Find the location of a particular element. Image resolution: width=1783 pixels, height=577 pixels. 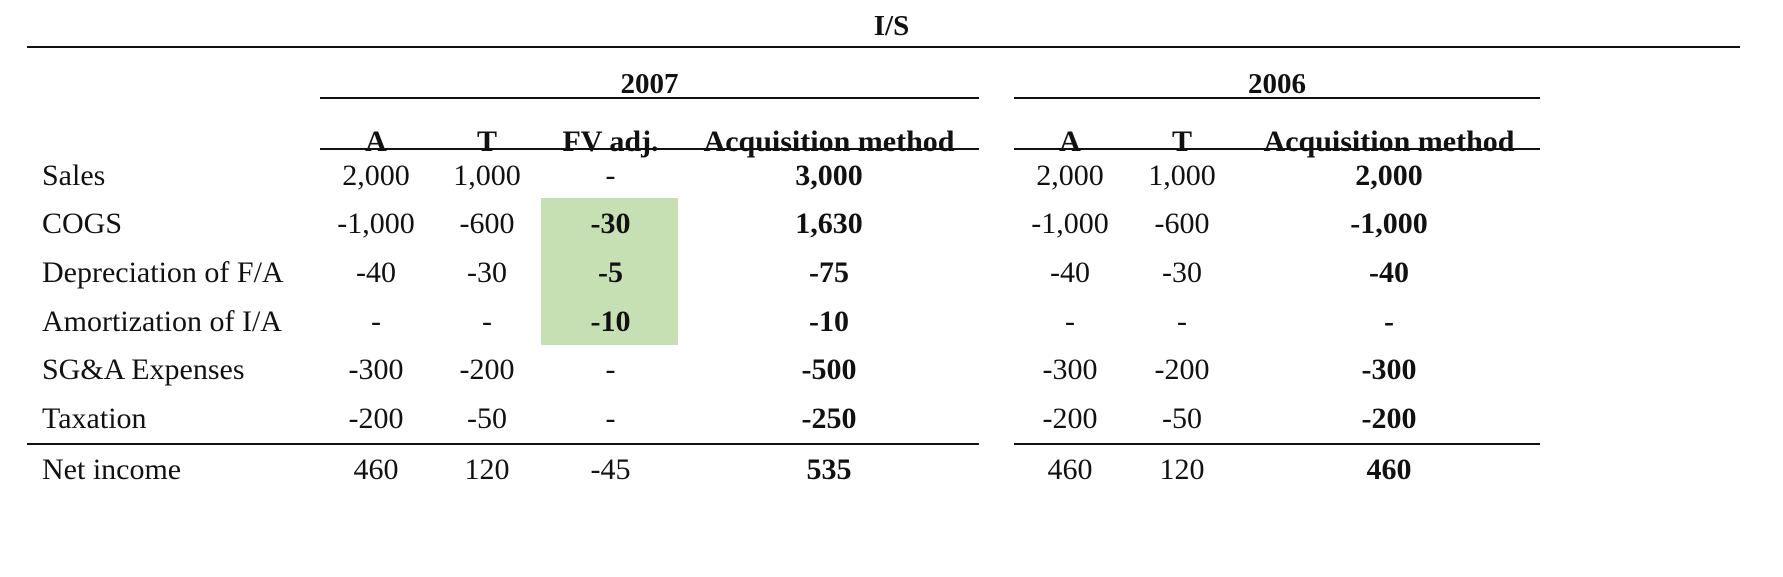

year-2006-header: 2006 is located at coordinates (1277, 84).